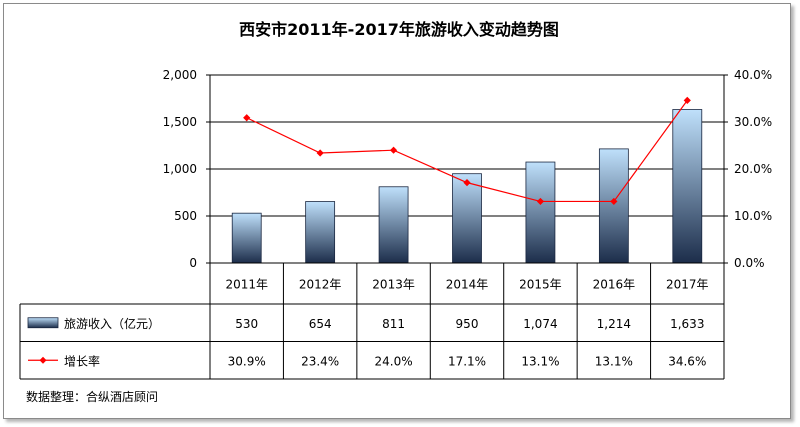 Image resolution: width=800 pixels, height=427 pixels. I want to click on category-label: 2012年, so click(320, 285).